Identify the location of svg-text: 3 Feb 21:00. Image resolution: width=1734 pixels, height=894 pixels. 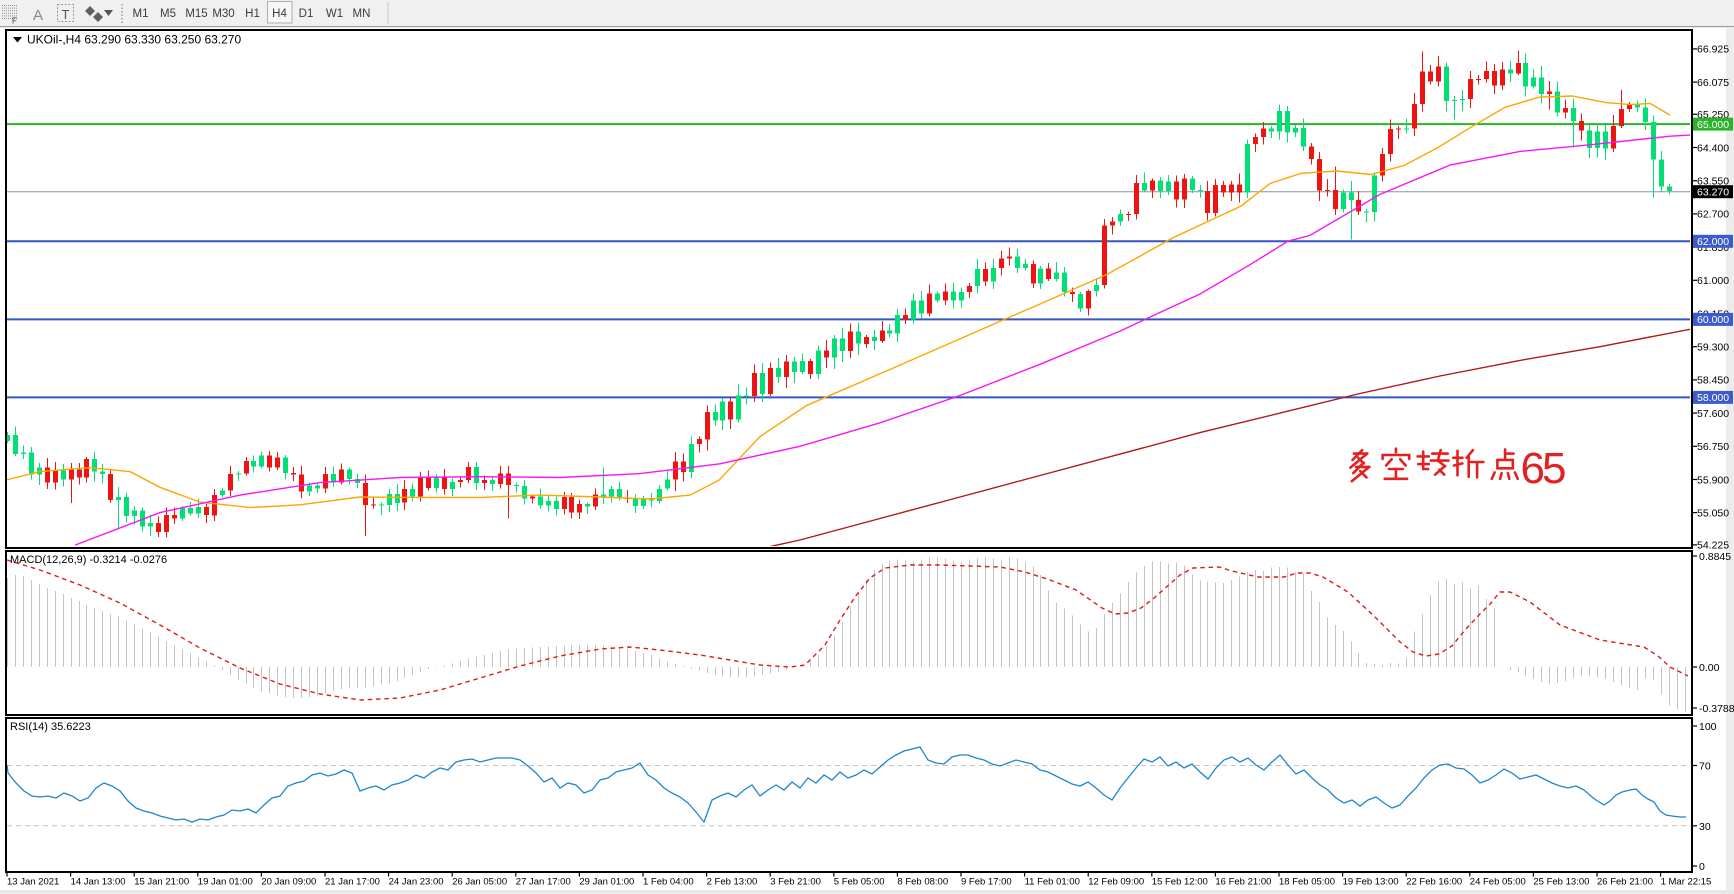
(795, 882).